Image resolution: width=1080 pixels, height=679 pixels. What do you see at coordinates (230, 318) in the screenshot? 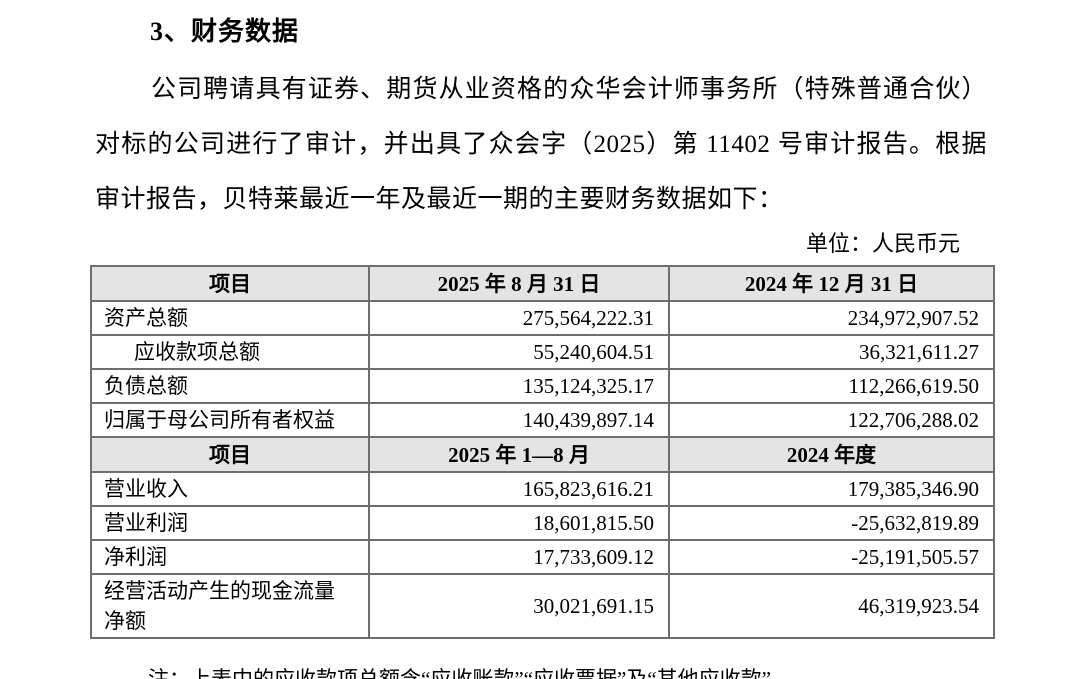
I see `row-label: 资产总额` at bounding box center [230, 318].